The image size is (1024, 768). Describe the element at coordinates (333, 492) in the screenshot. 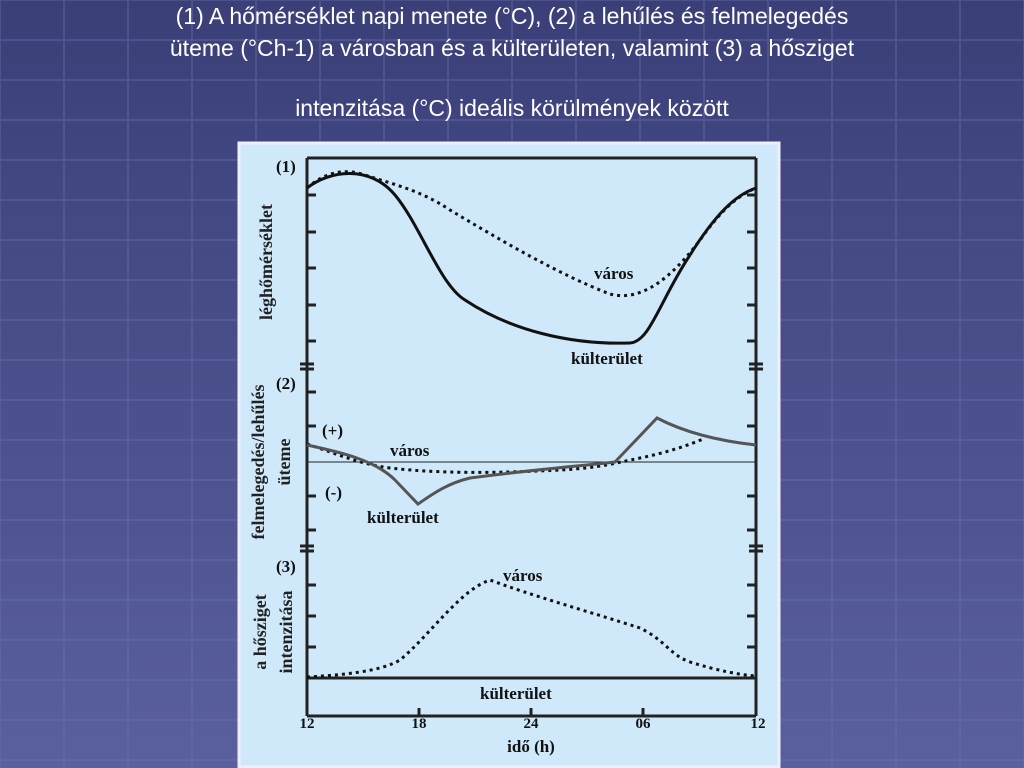

I see `sign-label: (-)` at that location.